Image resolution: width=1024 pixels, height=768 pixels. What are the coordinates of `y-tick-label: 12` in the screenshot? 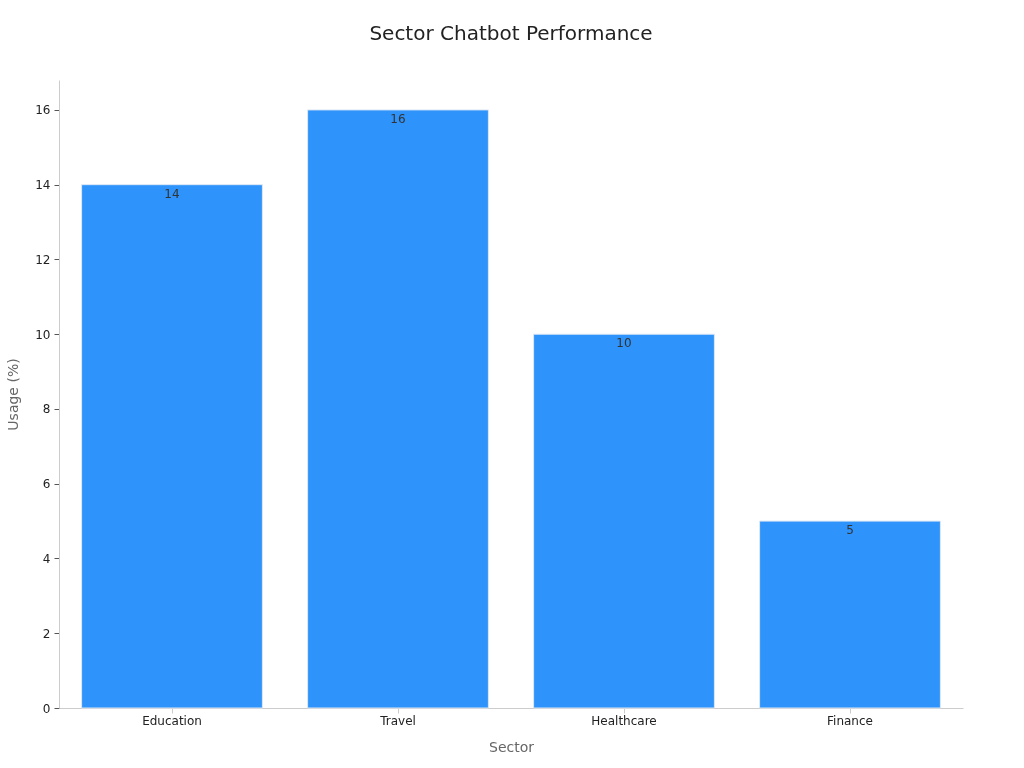 It's located at (43, 259).